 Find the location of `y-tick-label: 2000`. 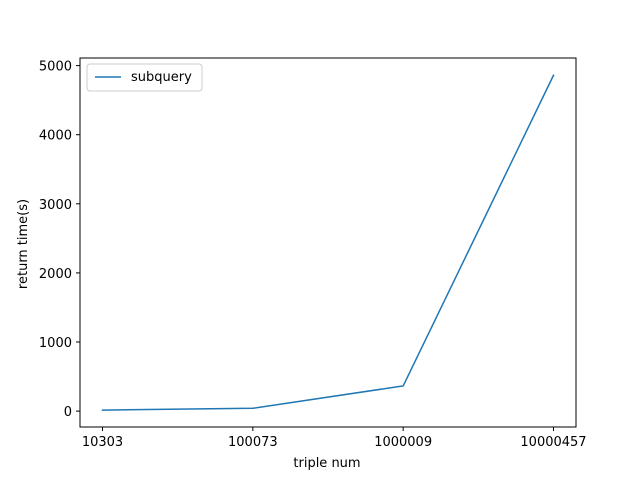

y-tick-label: 2000 is located at coordinates (55, 274).